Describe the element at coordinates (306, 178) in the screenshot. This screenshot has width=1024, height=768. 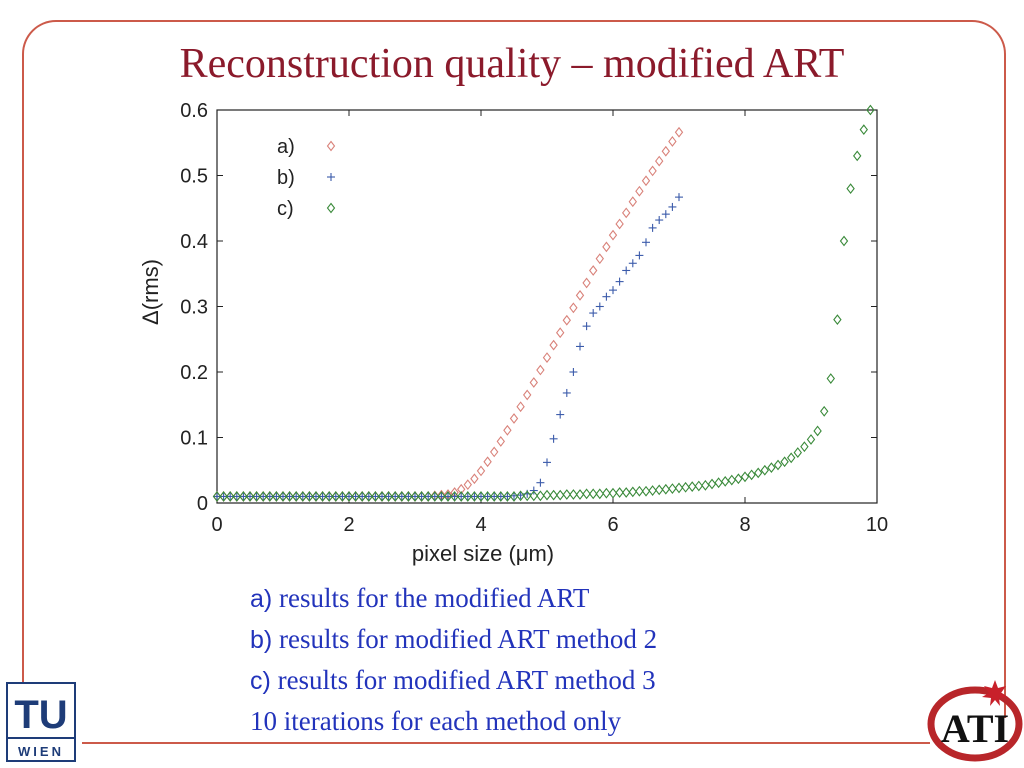
I see `chart-legend: a) b) c)` at that location.